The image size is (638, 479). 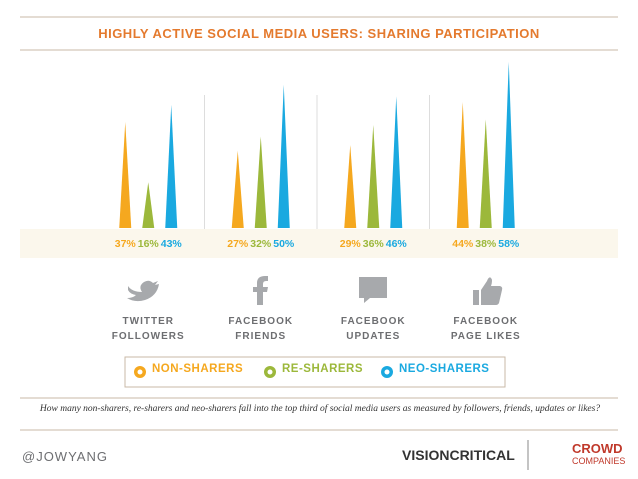 I want to click on legend-label: RE-SHARERS, so click(x=323, y=369).